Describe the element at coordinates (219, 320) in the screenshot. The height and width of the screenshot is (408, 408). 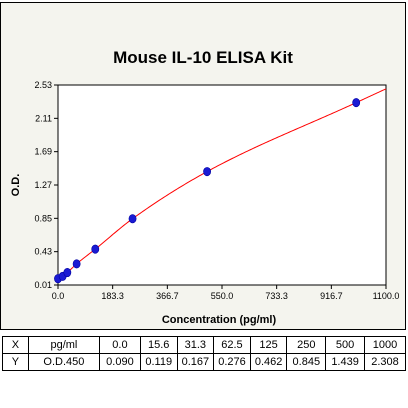
I see `x-axis-title: Concentration (pg/ml)` at that location.